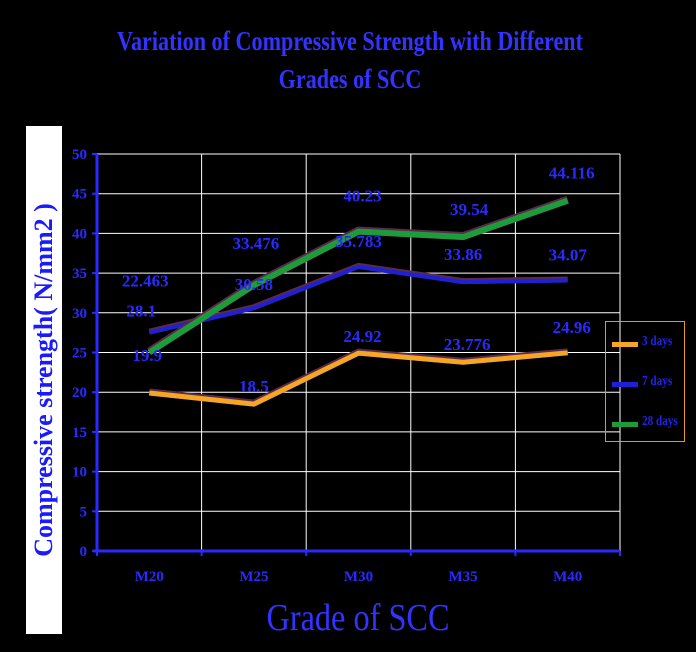  Describe the element at coordinates (253, 577) in the screenshot. I see `x-tick-label-m25: M25` at that location.